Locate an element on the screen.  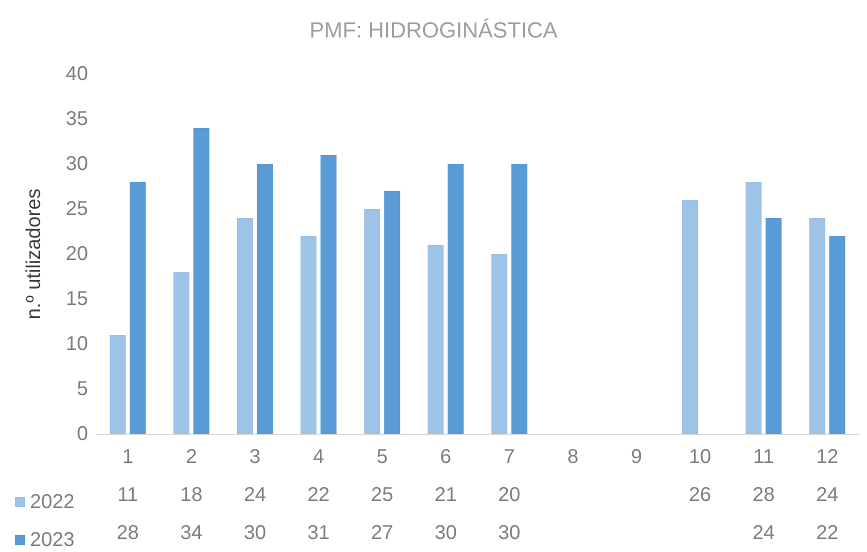
data-label: 11 is located at coordinates (127, 495).